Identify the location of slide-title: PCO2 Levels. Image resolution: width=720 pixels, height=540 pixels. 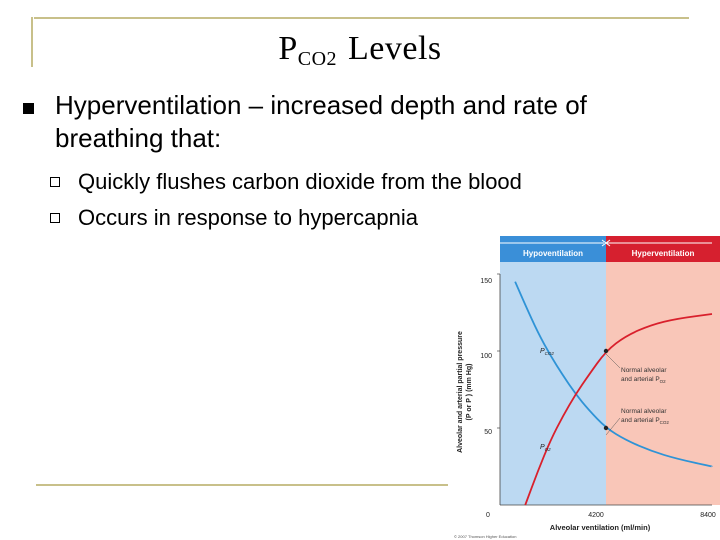
(360, 50).